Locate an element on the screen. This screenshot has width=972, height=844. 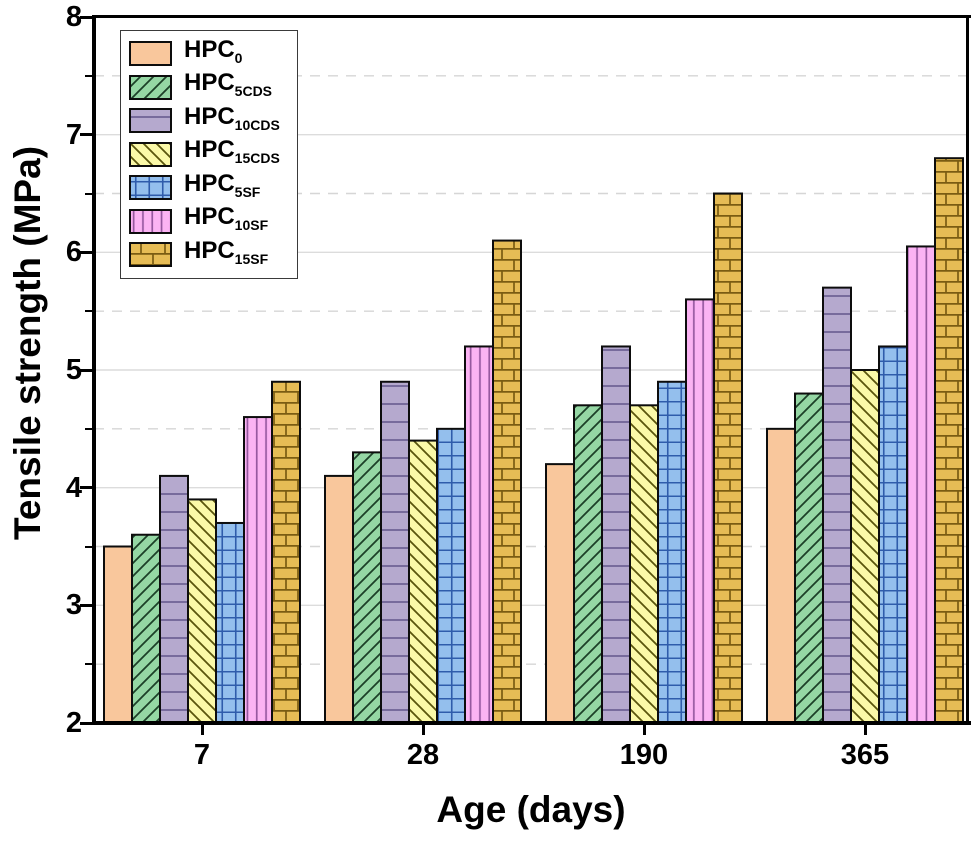
y-tick-label-6: 6 is located at coordinates (73, 252).